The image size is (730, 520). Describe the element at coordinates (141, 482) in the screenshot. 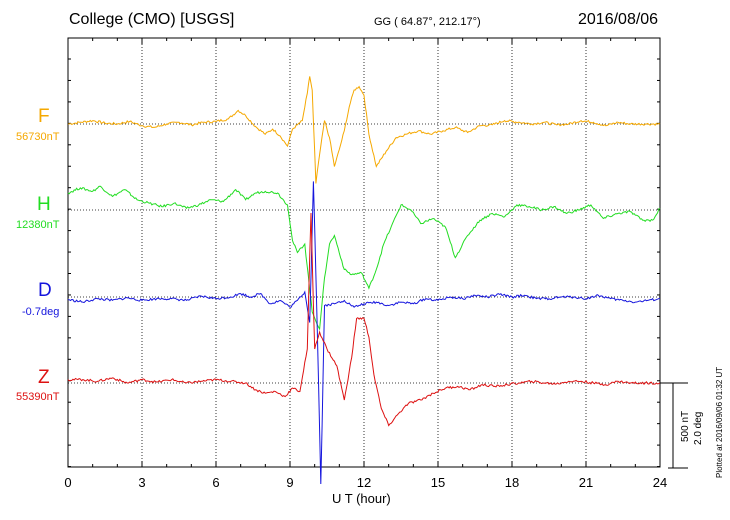

I see `x-tick-label-3: 3` at that location.